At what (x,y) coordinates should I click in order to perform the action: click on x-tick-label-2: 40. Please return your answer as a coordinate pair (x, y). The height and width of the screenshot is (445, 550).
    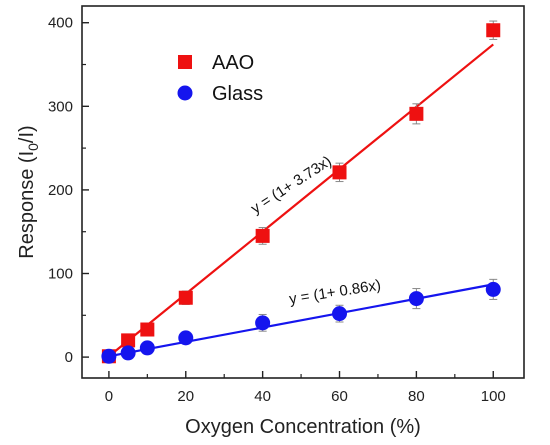
    Looking at the image, I should click on (262, 396).